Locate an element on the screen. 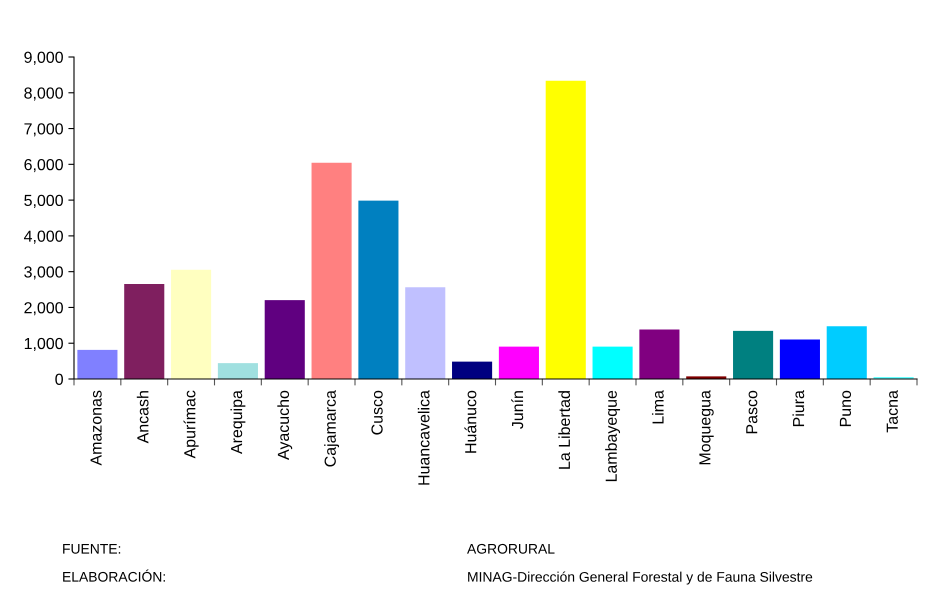  x-tick-label: Tacna is located at coordinates (892, 411).